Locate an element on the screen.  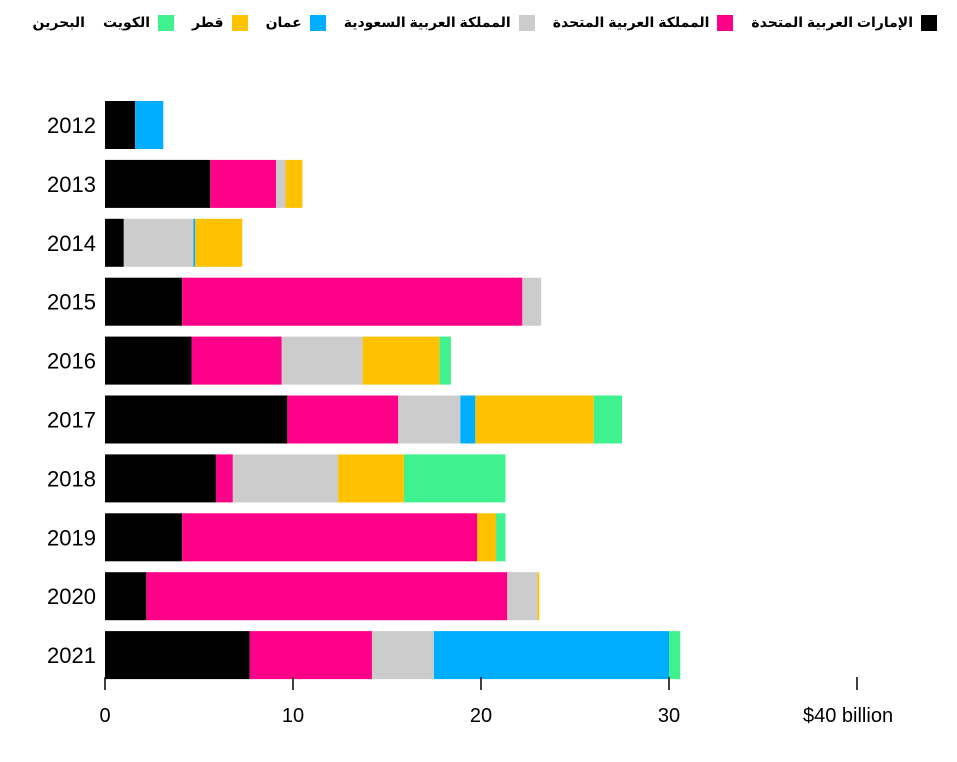
x-tick-label-0: 0 is located at coordinates (104, 716).